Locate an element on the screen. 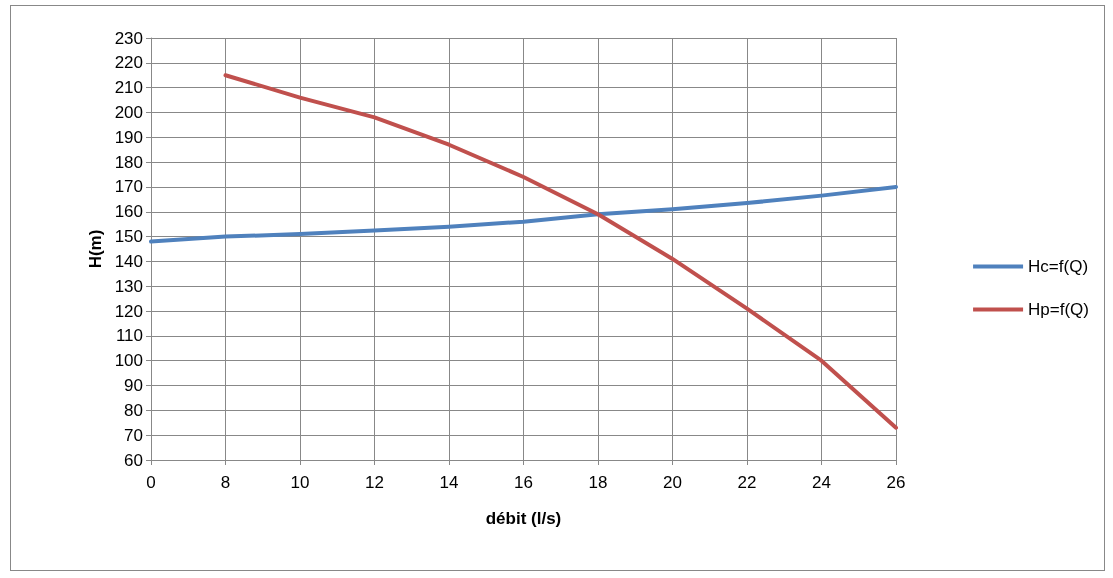 This screenshot has width=1113, height=578. x-tick-label: 8 is located at coordinates (225, 482).